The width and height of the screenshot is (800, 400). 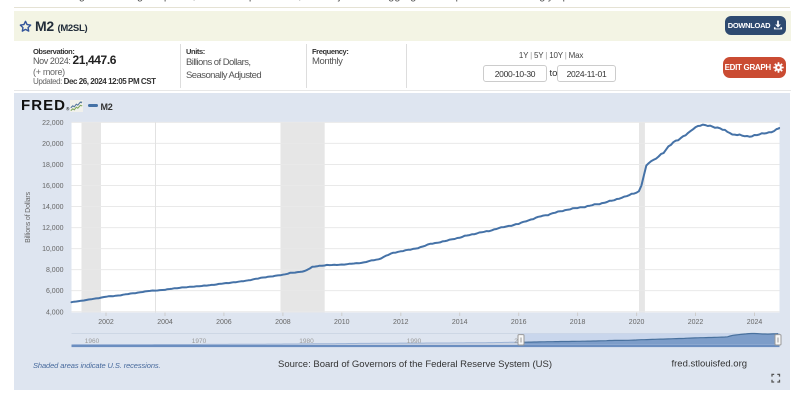 What do you see at coordinates (401, 322) in the screenshot?
I see `svg-text: 2012` at bounding box center [401, 322].